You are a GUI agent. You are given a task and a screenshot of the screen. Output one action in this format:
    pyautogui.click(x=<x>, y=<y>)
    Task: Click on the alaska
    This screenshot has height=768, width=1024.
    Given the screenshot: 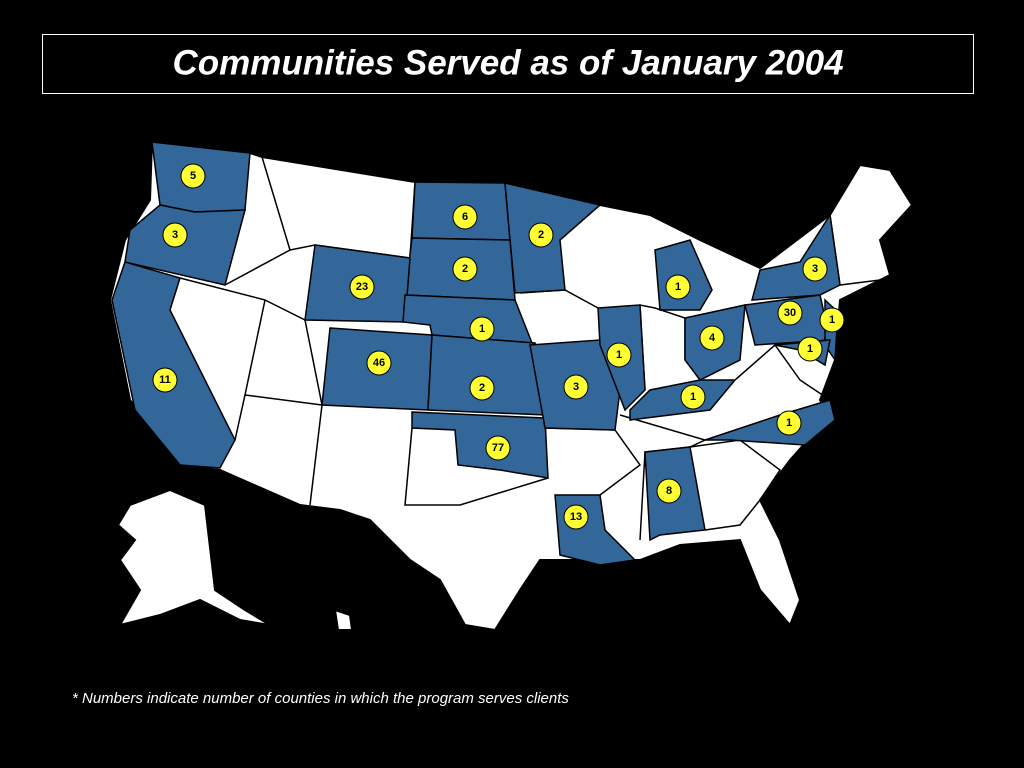 What is the action you would take?
    pyautogui.click(x=193, y=557)
    